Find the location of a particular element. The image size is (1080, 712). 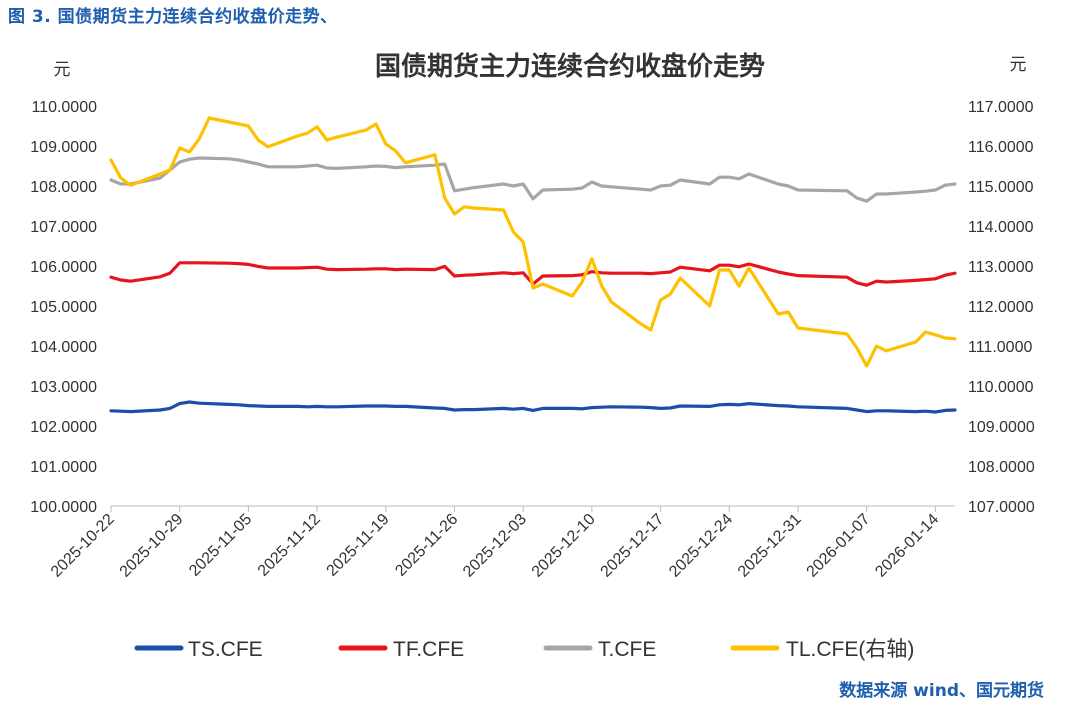

legend-label: TF.CFE is located at coordinates (428, 649).